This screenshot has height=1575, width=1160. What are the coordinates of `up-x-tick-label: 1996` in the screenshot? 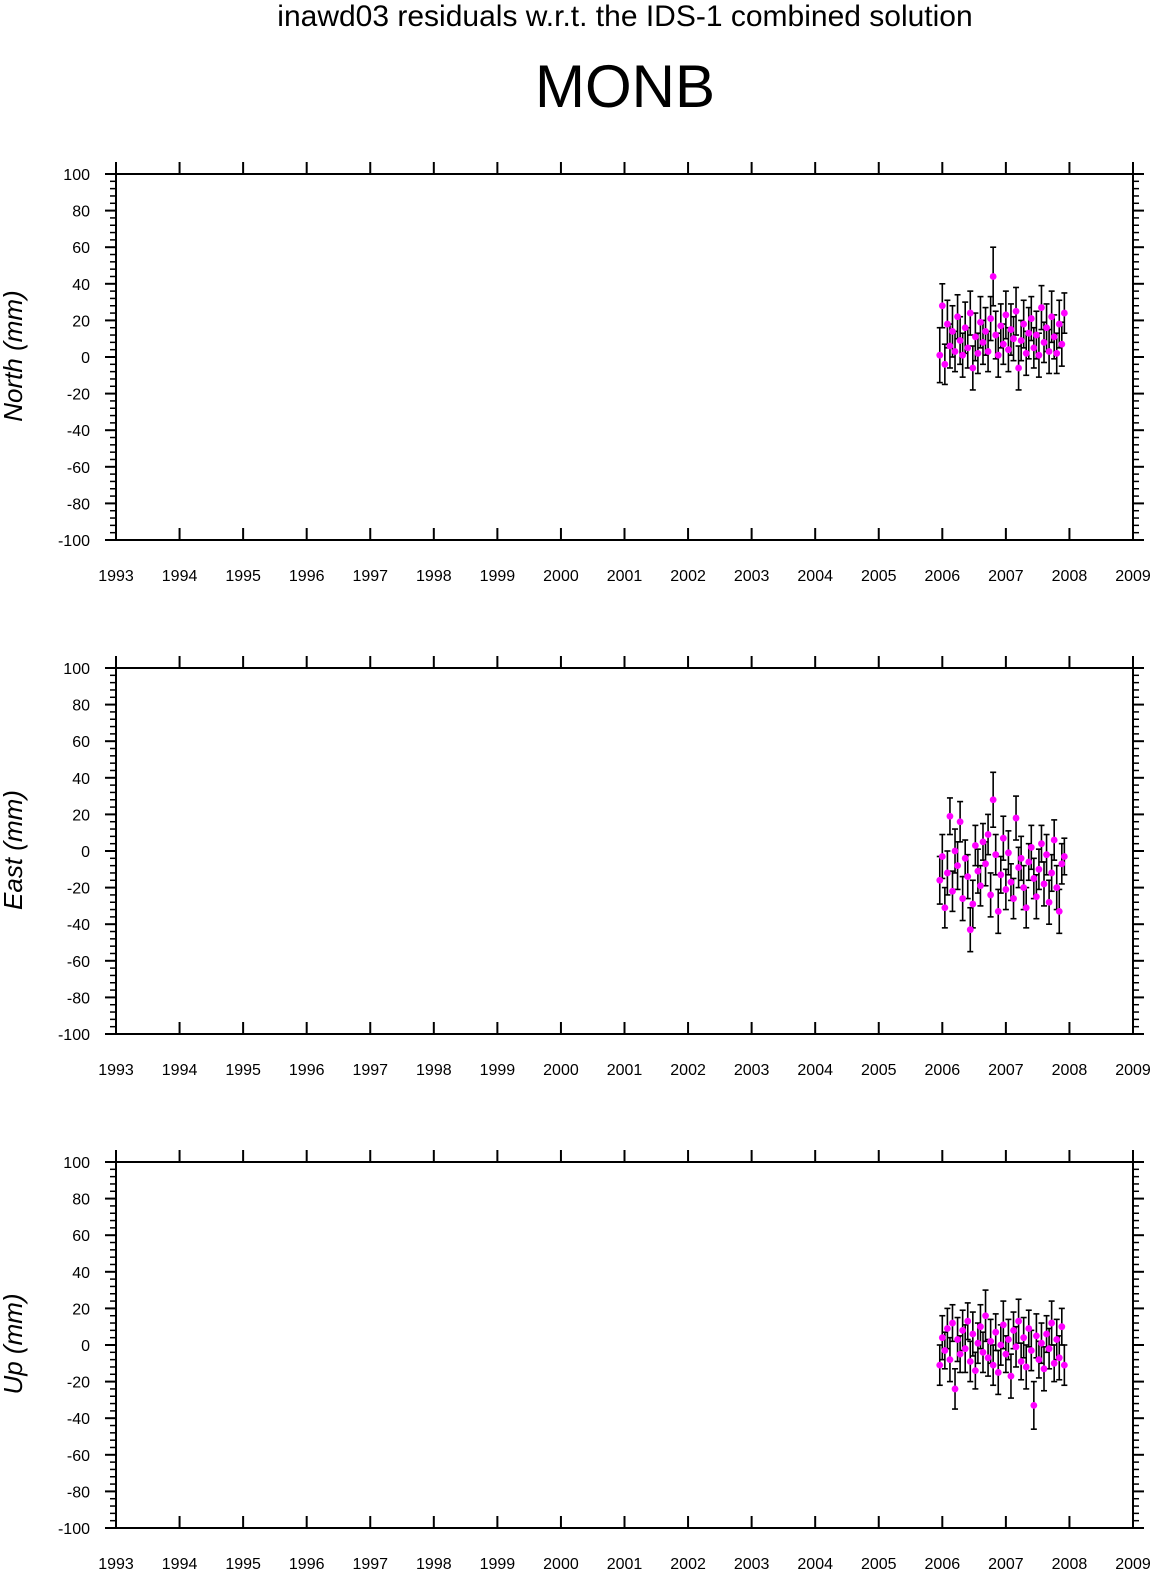 It's located at (307, 1564).